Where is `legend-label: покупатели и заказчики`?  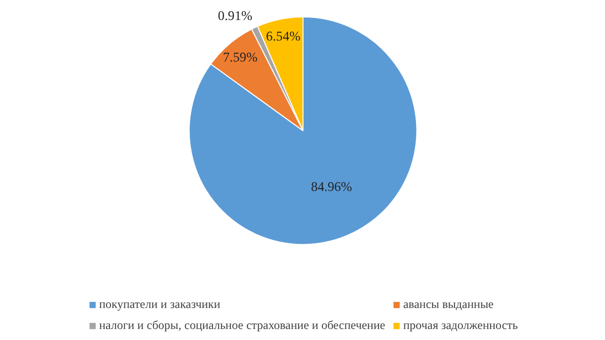
legend-label: покупатели и заказчики is located at coordinates (159, 304).